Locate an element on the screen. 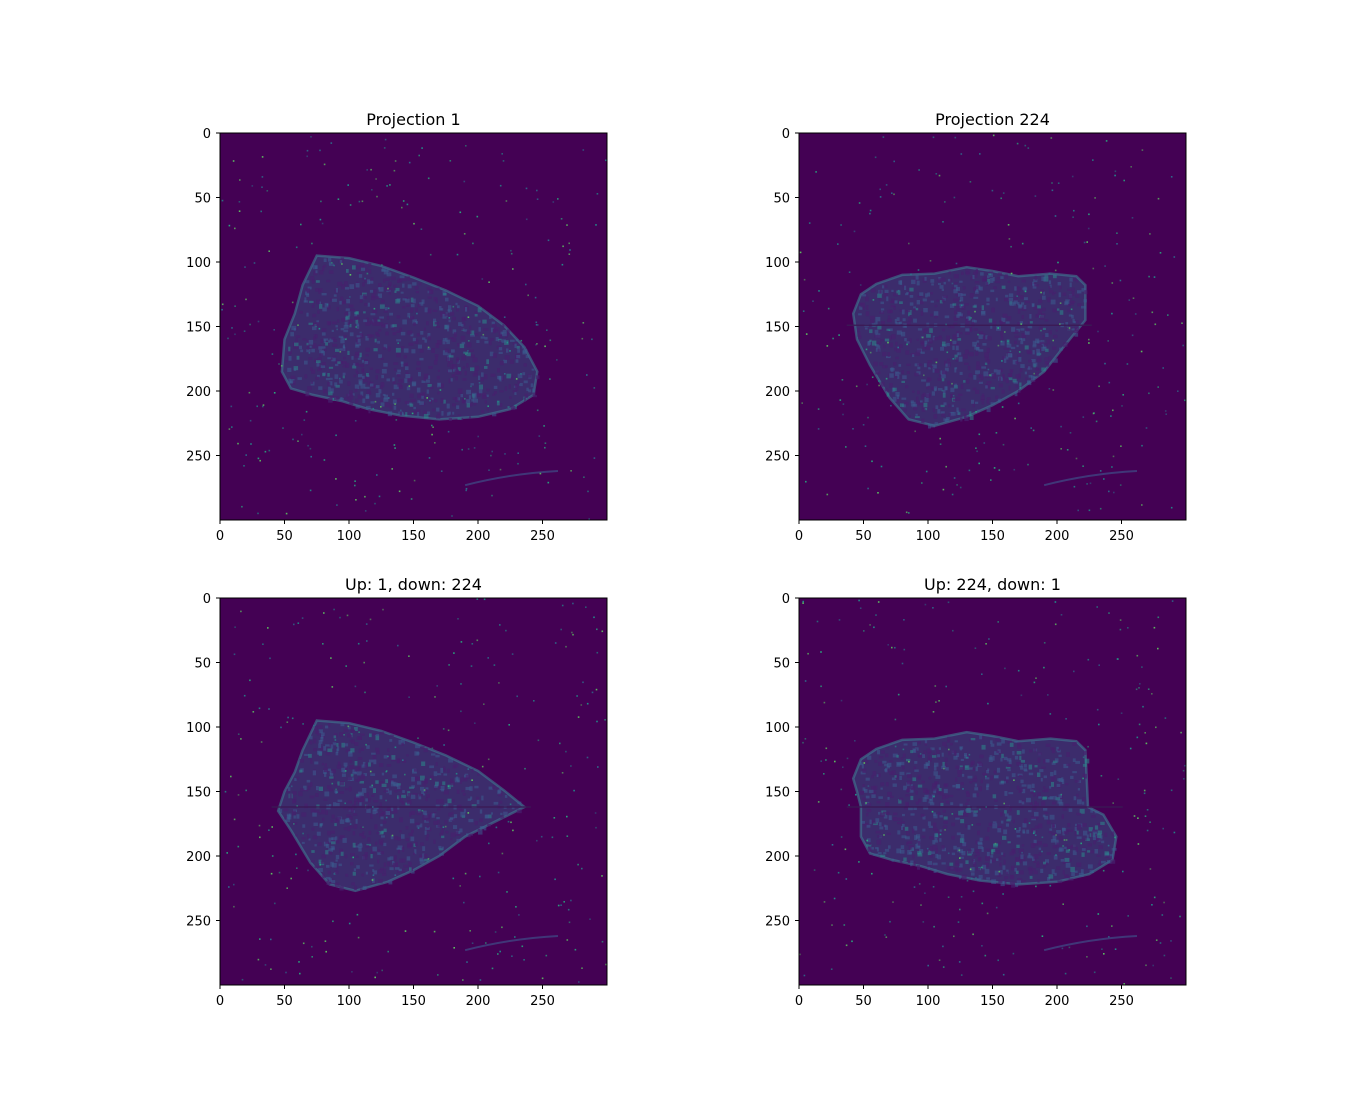 The height and width of the screenshot is (1107, 1371). subplot-title: Projection 224 is located at coordinates (992, 119).